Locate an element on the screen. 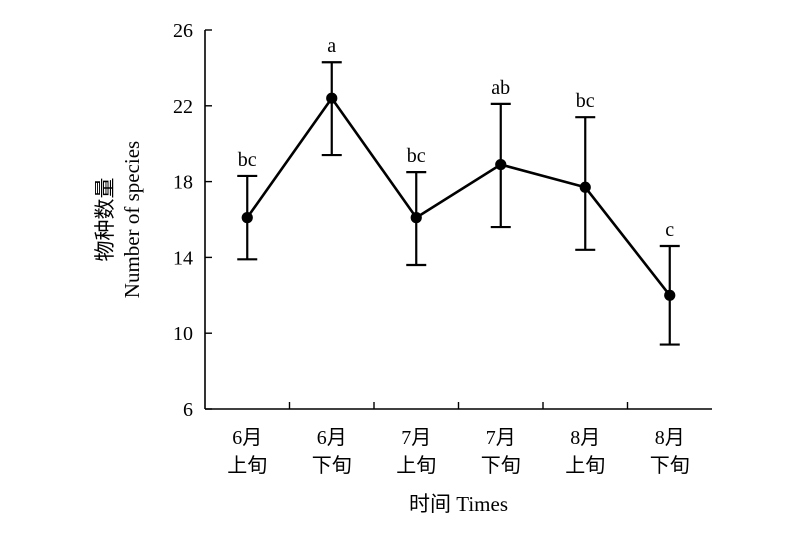 Image resolution: width=800 pixels, height=536 pixels. y-axis-title-chinese: 物种数量 is located at coordinates (105, 220).